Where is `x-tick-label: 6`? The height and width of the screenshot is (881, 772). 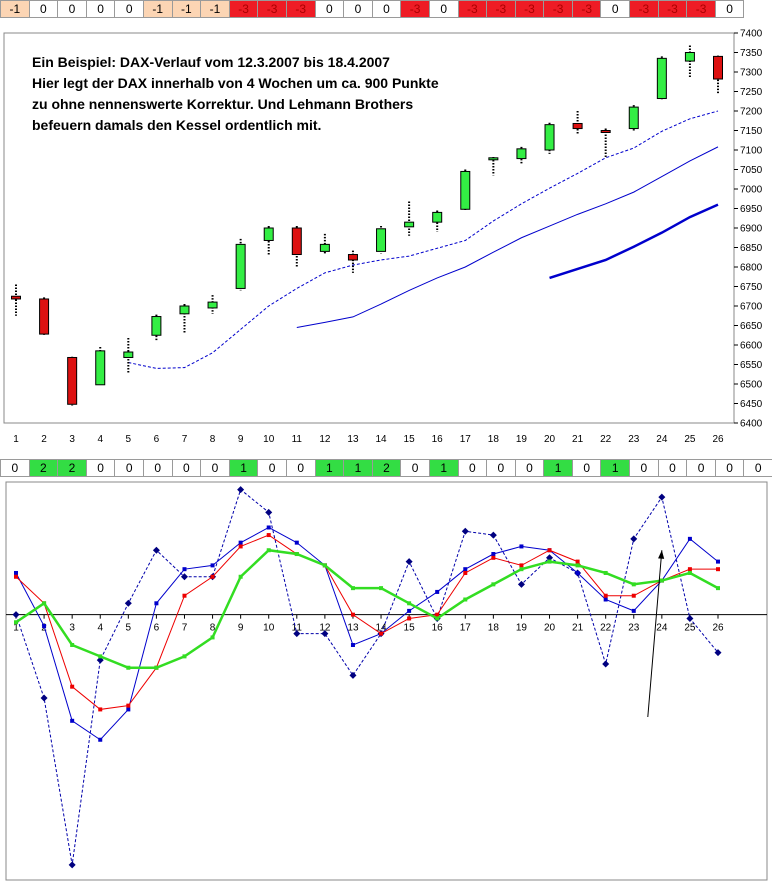 x-tick-label: 6 is located at coordinates (157, 628).